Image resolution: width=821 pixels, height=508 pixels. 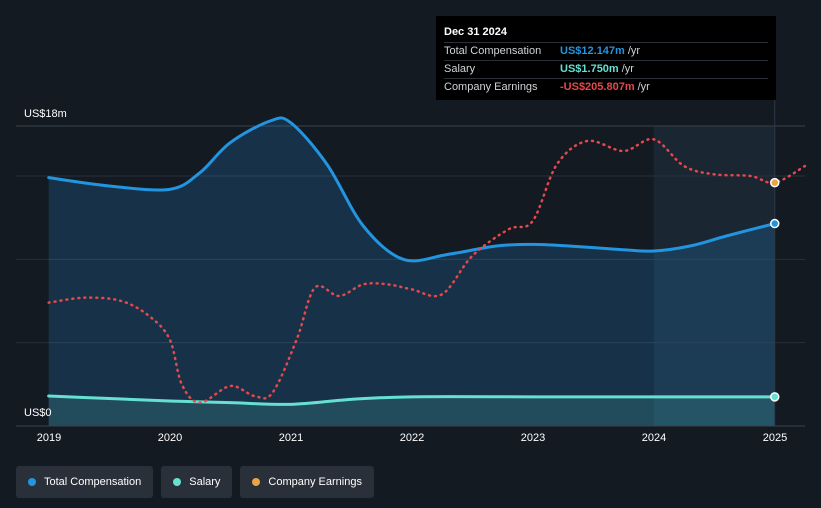 What do you see at coordinates (533, 438) in the screenshot?
I see `x-tick-label: 2023` at bounding box center [533, 438].